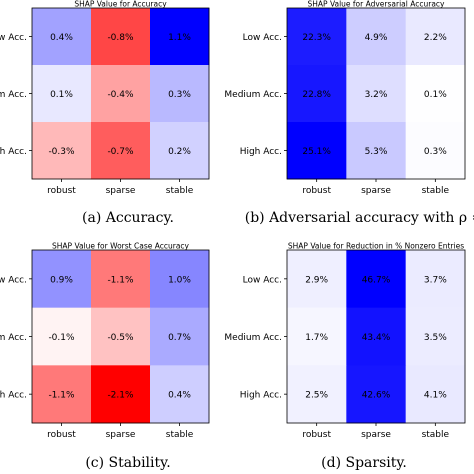 The width and height of the screenshot is (474, 474). I want to click on cell-value-label: 2.2%, so click(435, 38).